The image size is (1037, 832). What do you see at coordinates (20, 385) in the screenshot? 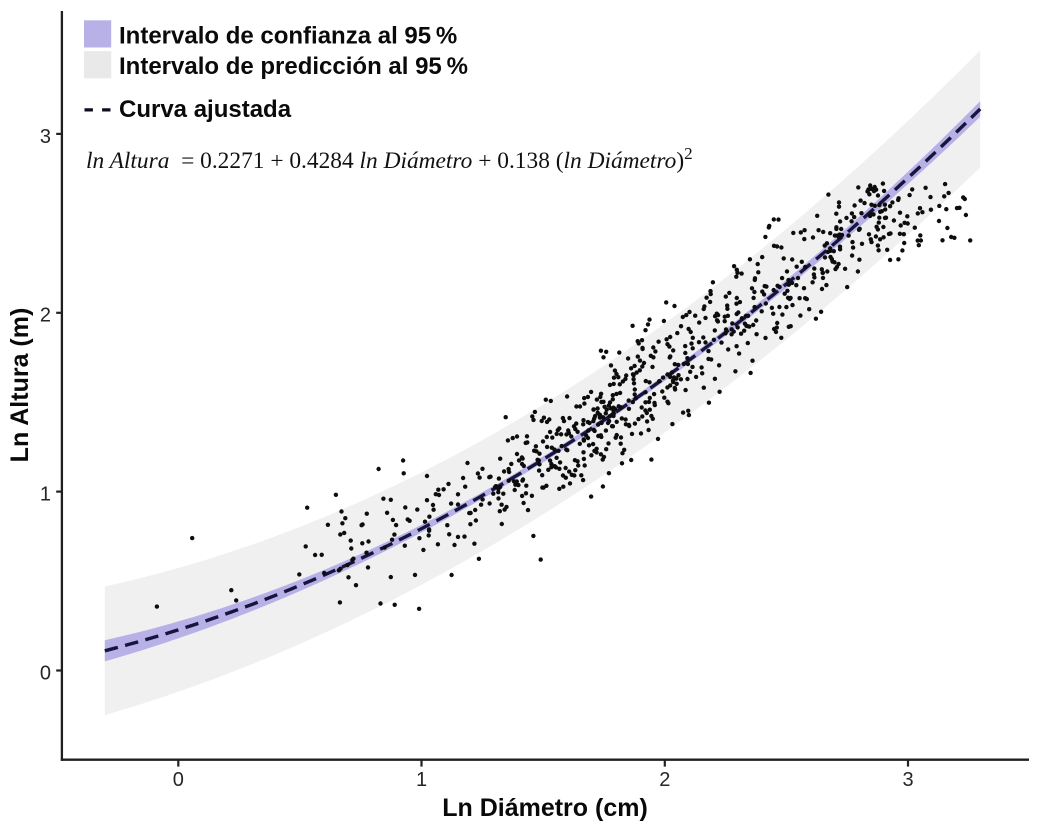
I see `svg-text: Ln Altura (m)` at bounding box center [20, 385].